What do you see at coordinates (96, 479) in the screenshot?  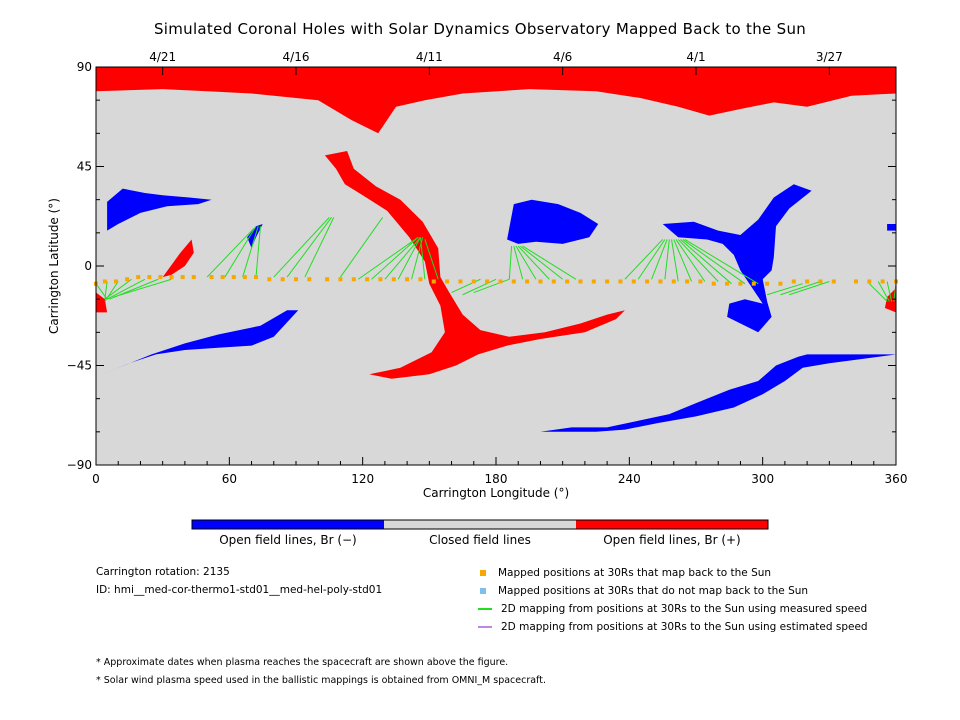 I see `x-tick-label: 0` at bounding box center [96, 479].